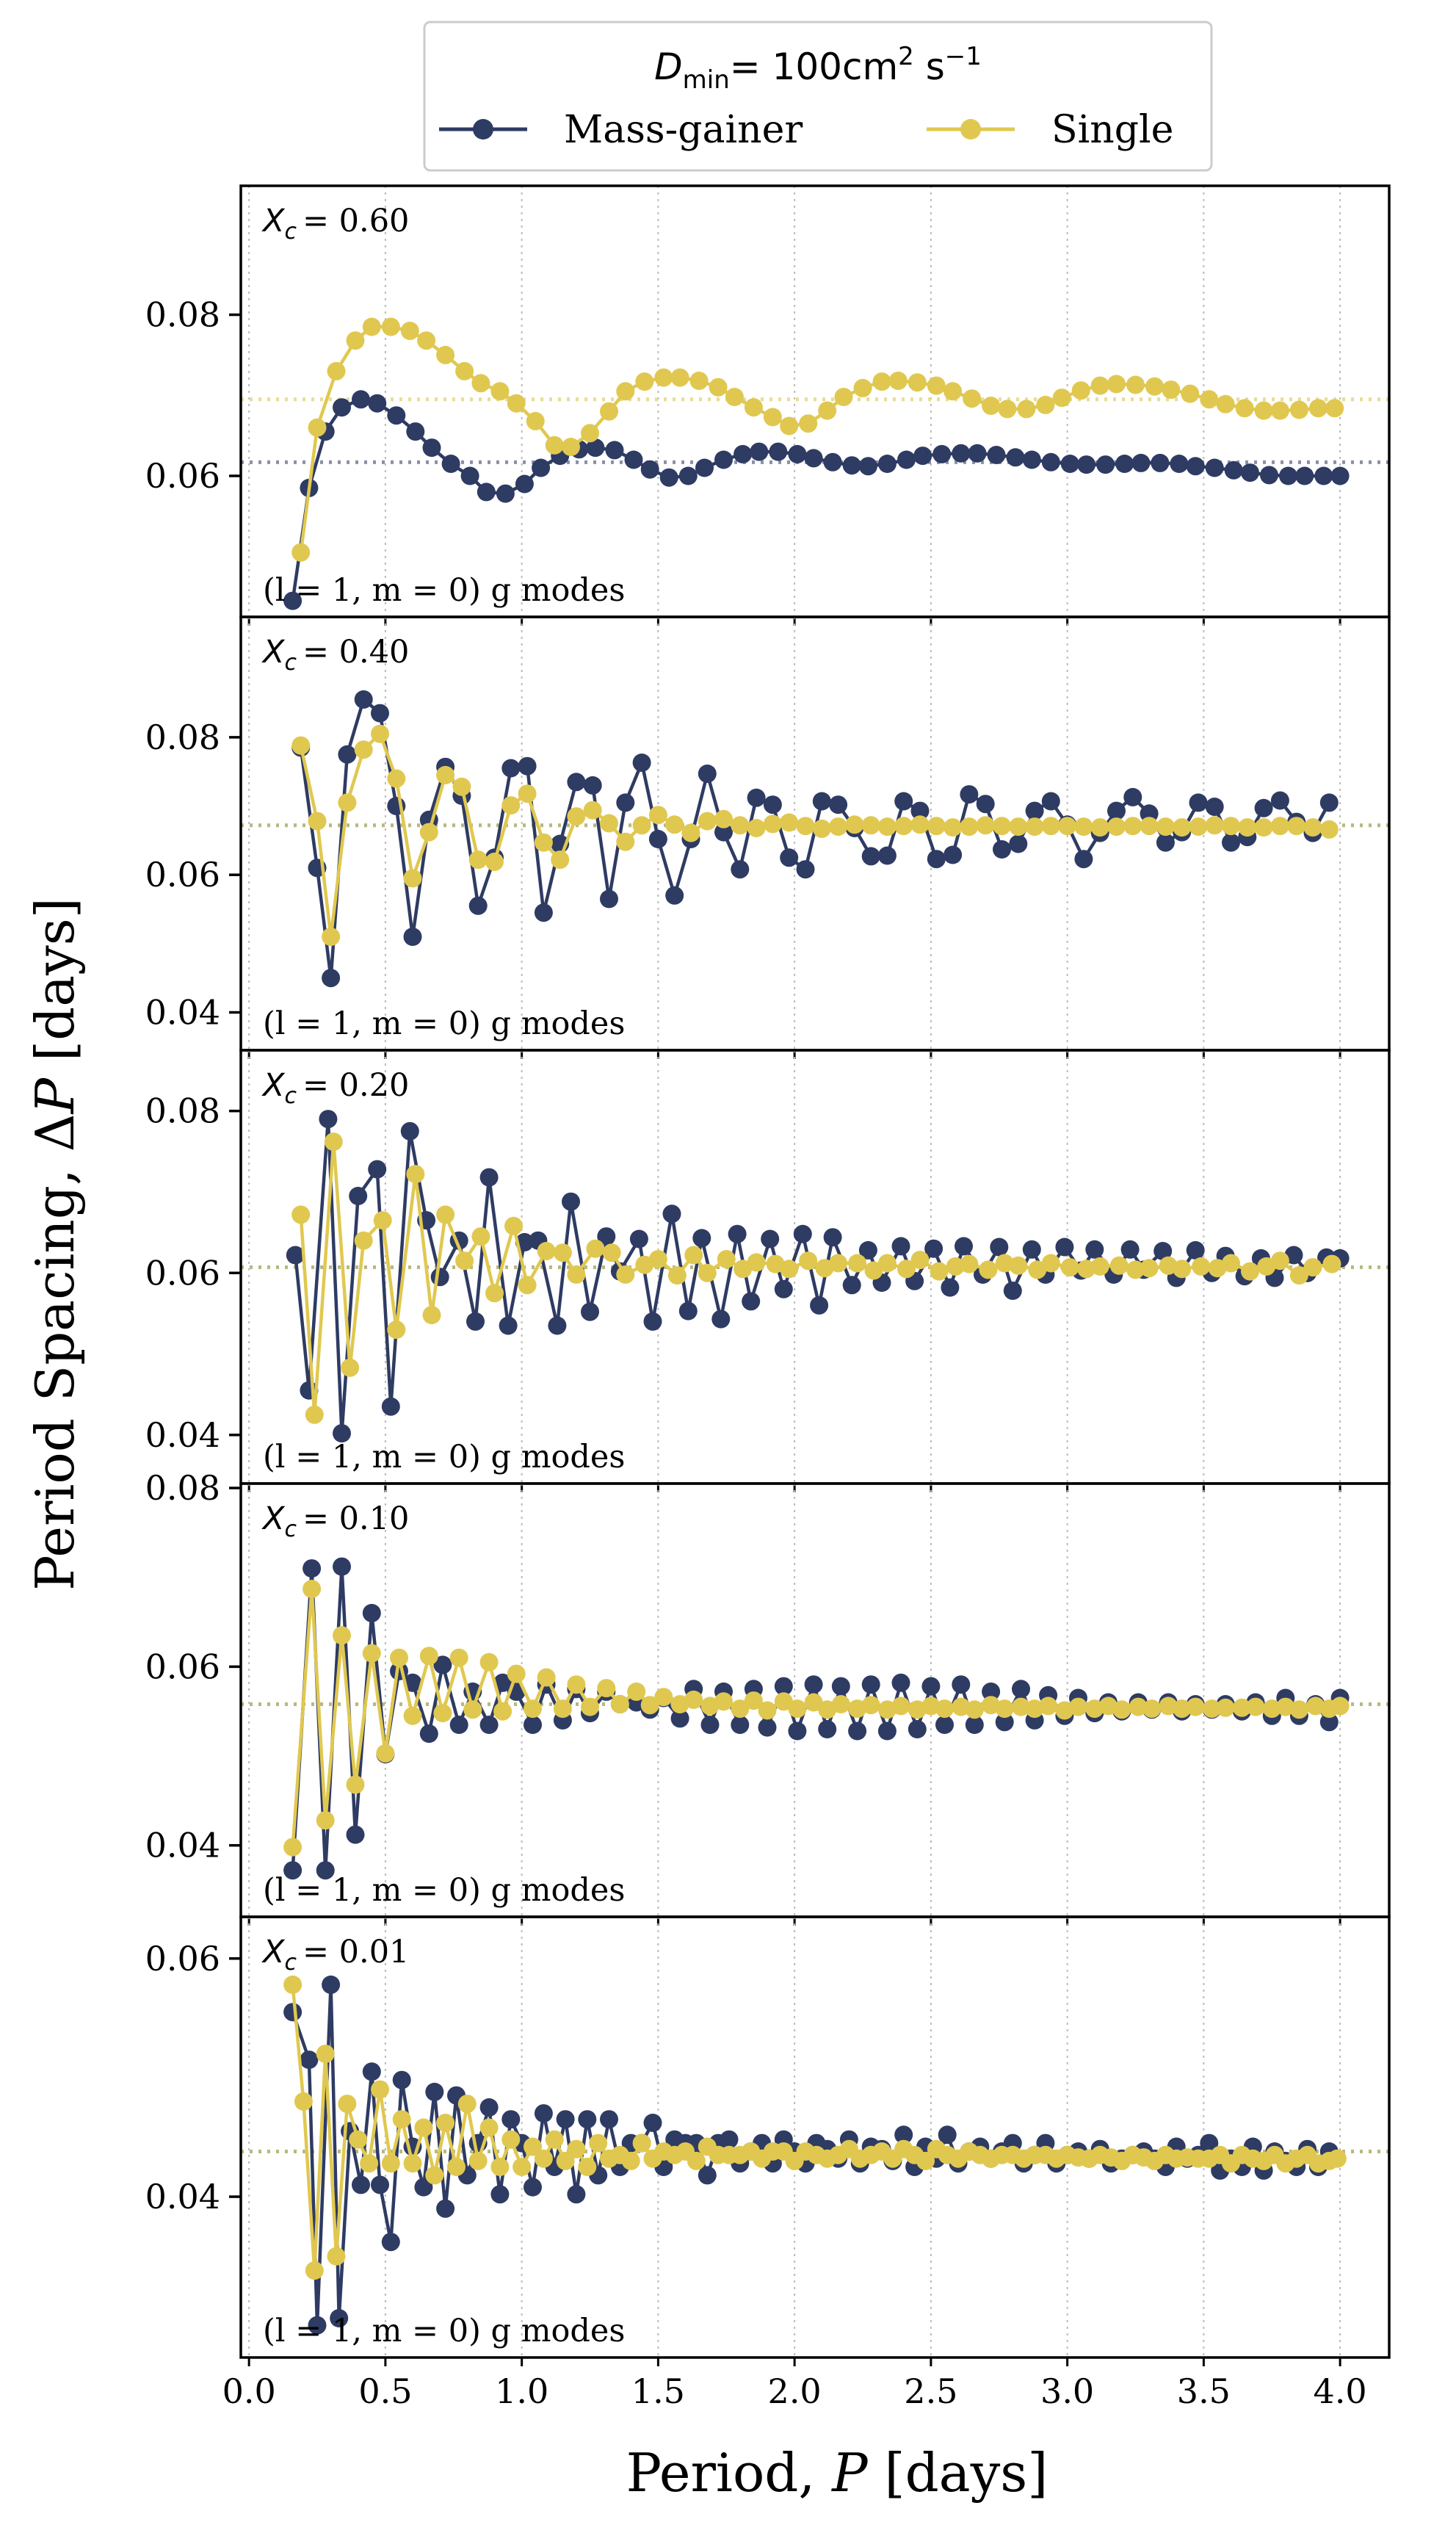  What do you see at coordinates (182, 315) in the screenshot?
I see `y-tick-label: 0.08` at bounding box center [182, 315].